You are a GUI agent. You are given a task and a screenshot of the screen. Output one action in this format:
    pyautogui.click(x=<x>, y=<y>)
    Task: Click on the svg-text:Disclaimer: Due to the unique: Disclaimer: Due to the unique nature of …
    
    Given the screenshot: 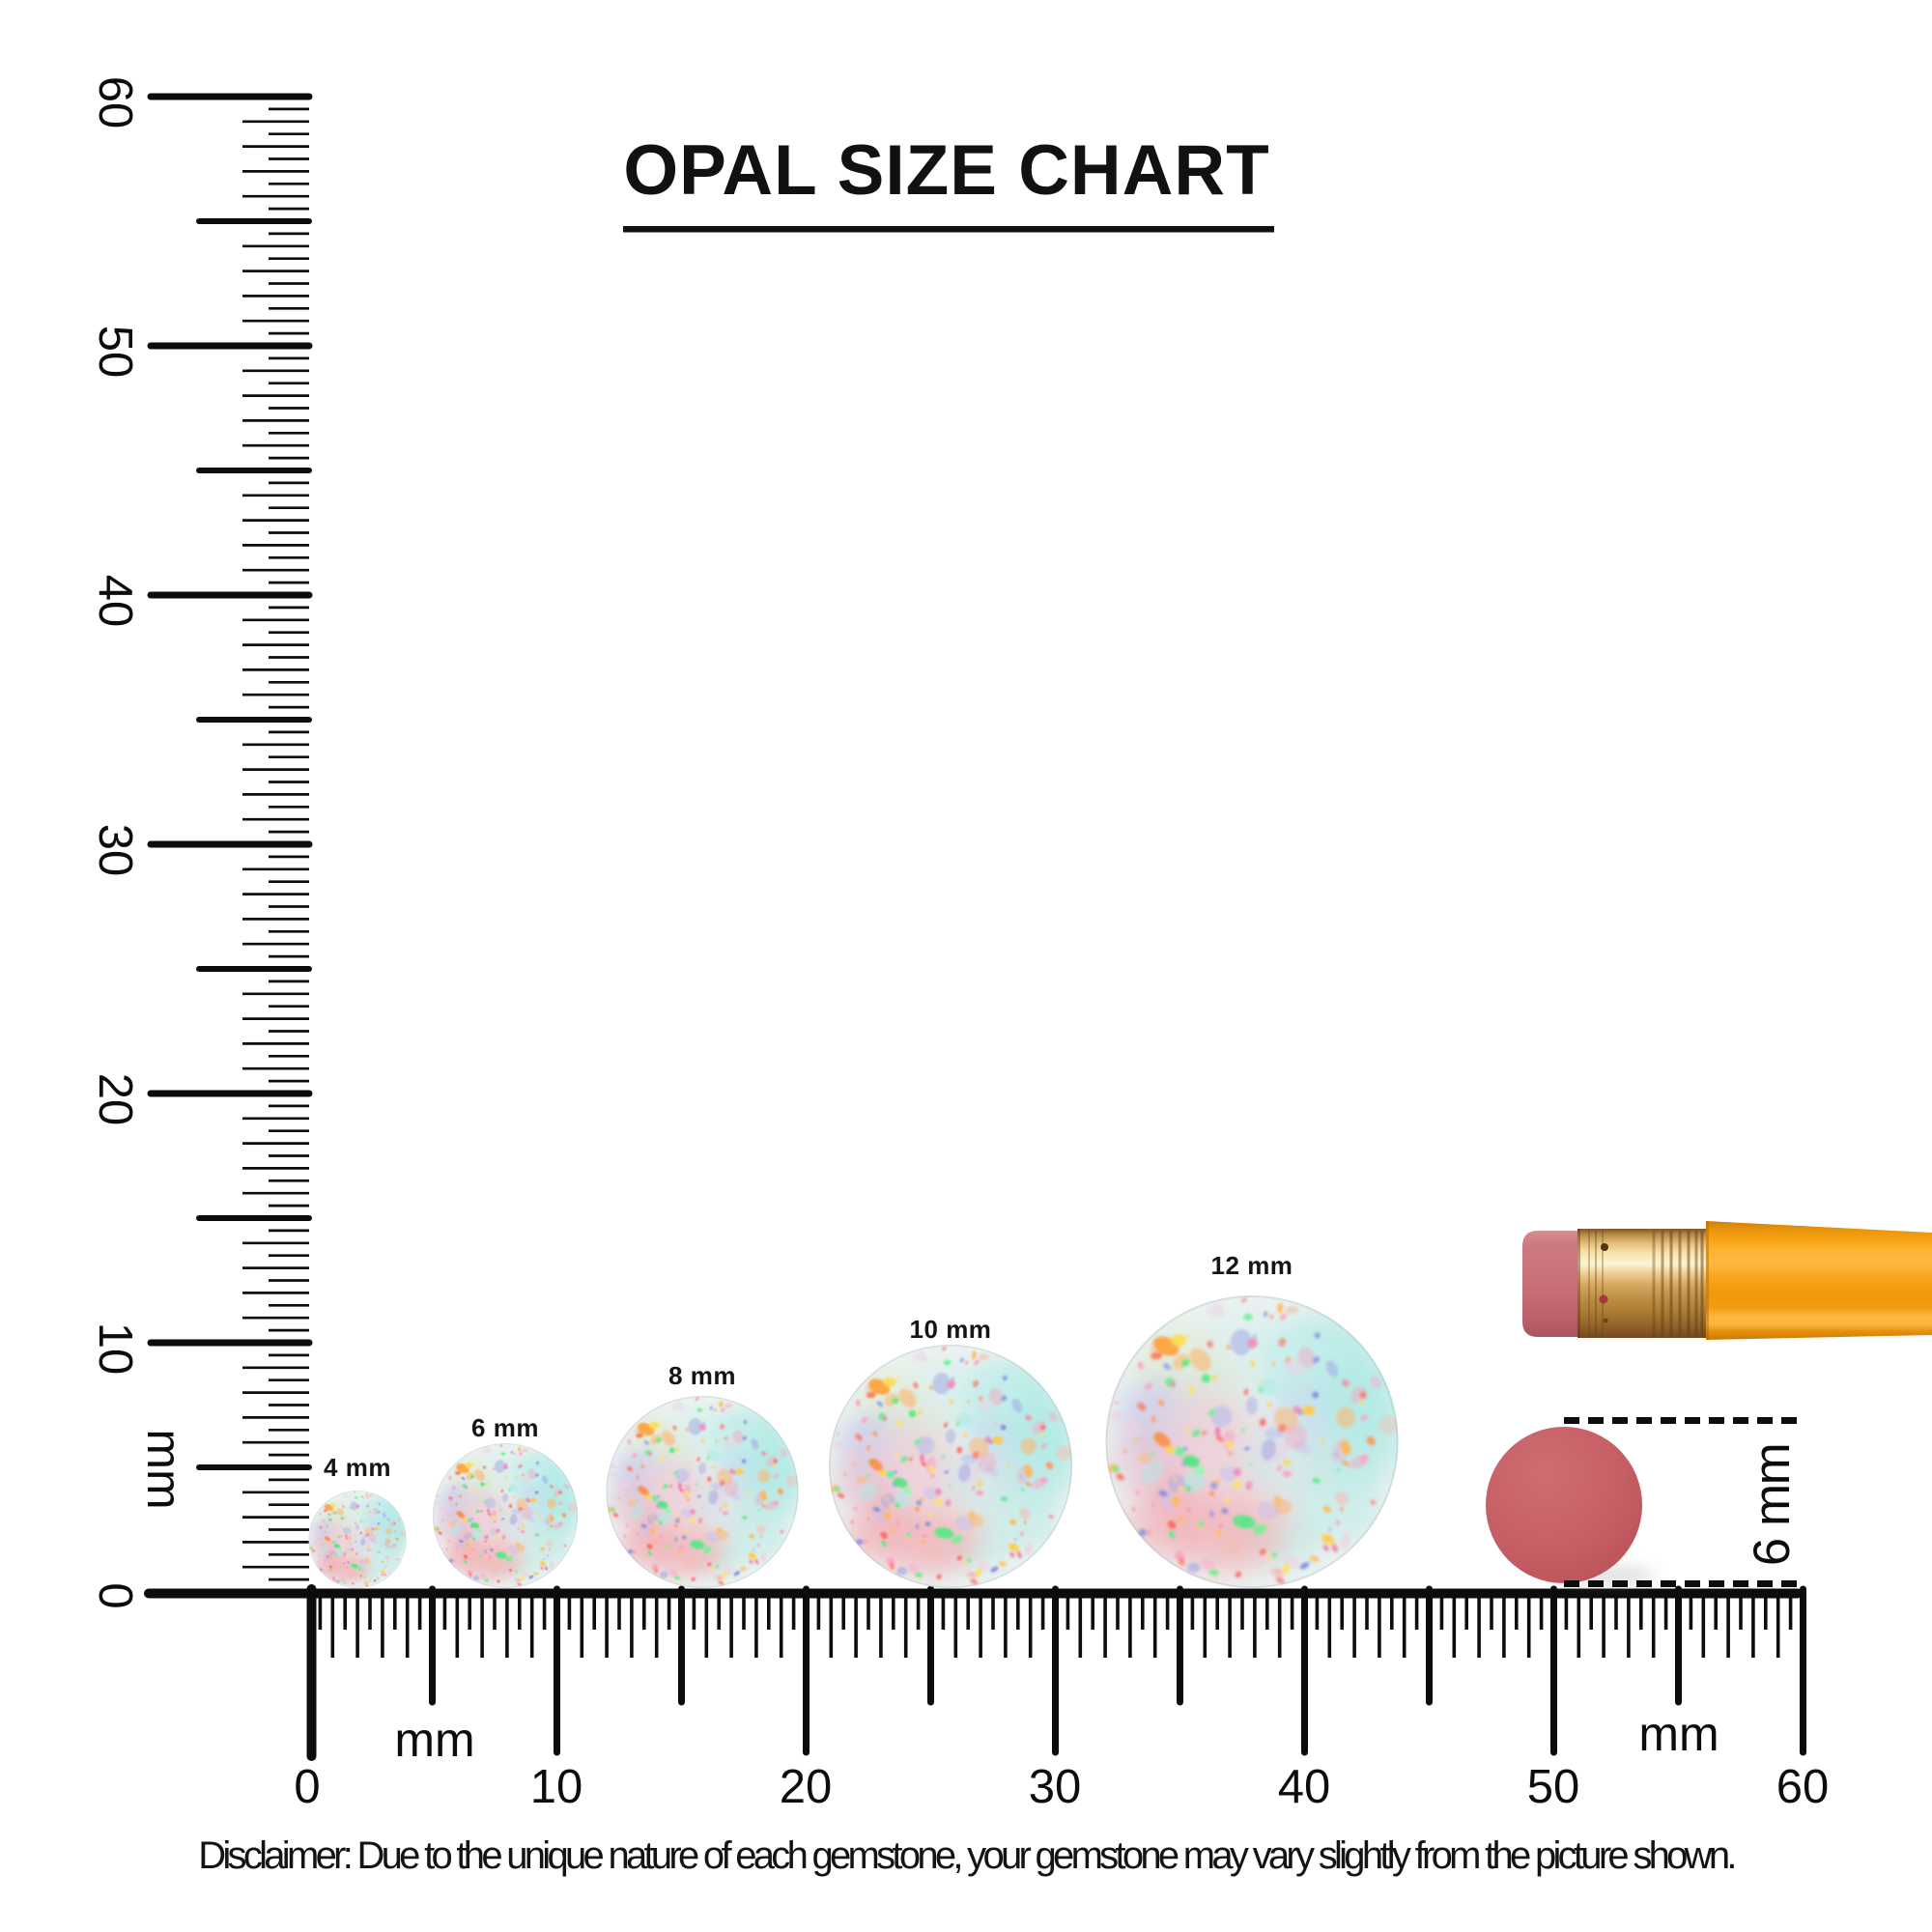 What is the action you would take?
    pyautogui.click(x=966, y=1855)
    